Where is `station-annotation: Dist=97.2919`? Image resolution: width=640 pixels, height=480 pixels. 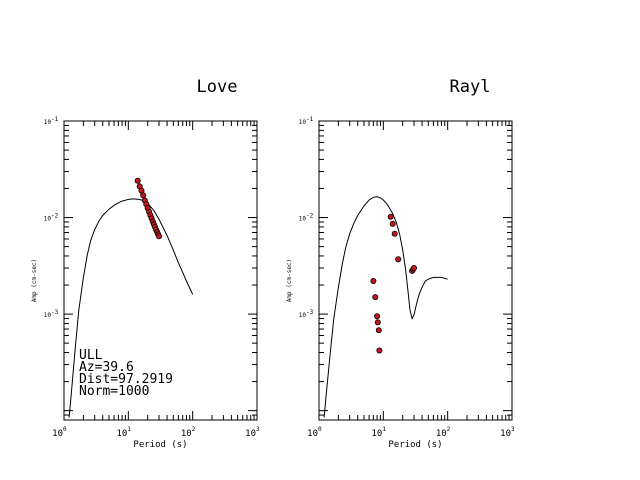 station-annotation: Dist=97.2919 is located at coordinates (126, 379).